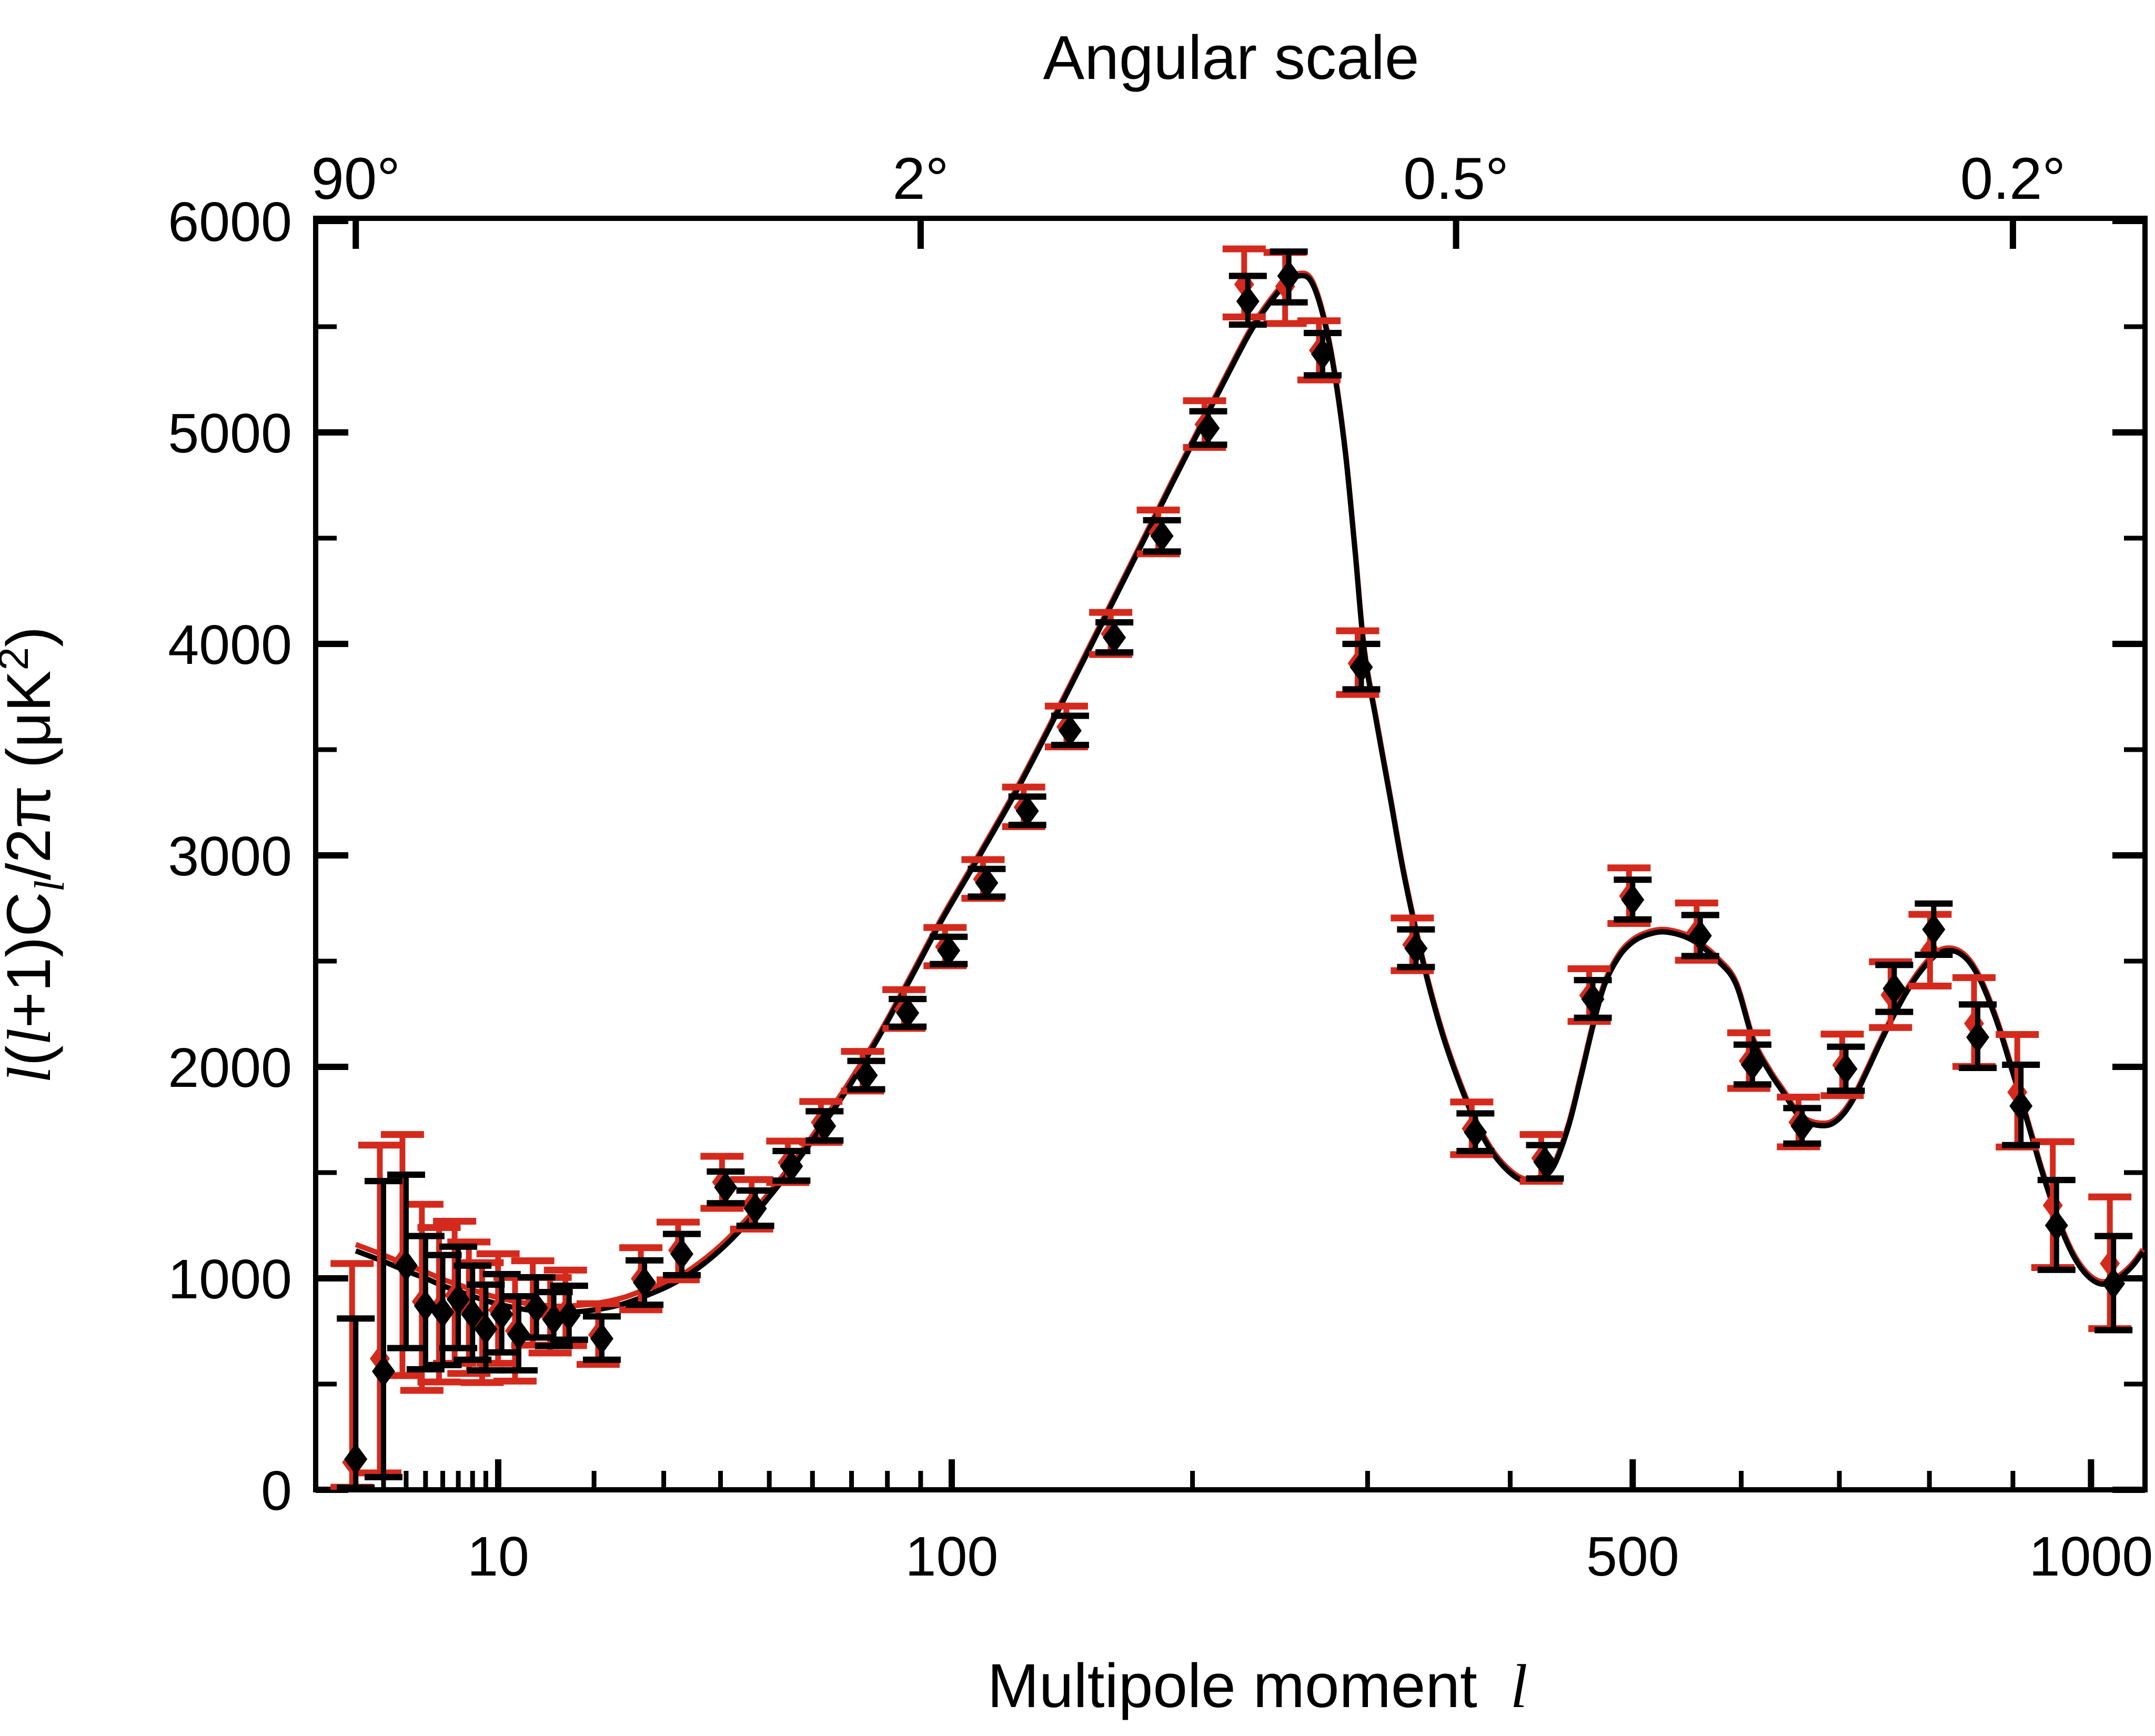 This screenshot has width=2155, height=1736. What do you see at coordinates (952, 1557) in the screenshot?
I see `x-tick-label: 100` at bounding box center [952, 1557].